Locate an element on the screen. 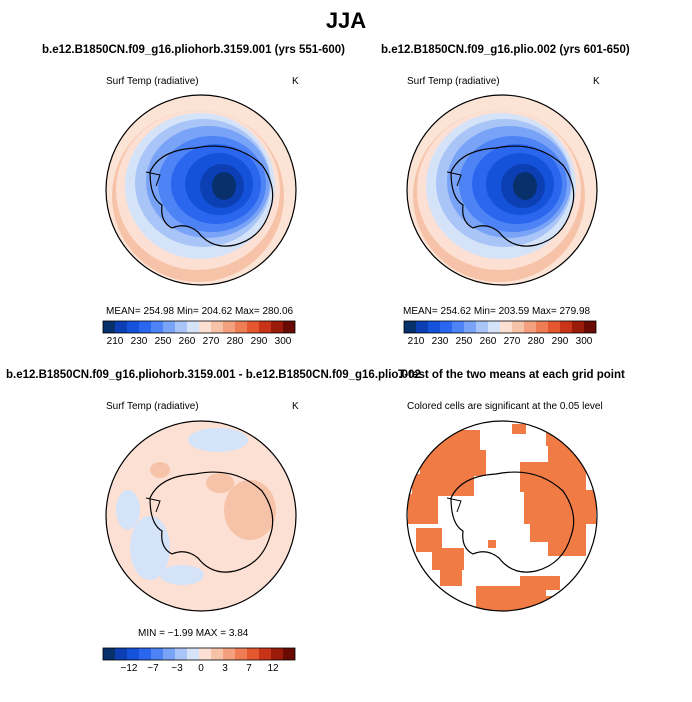 This screenshot has height=702, width=692. panel-1-units: K is located at coordinates (295, 81).